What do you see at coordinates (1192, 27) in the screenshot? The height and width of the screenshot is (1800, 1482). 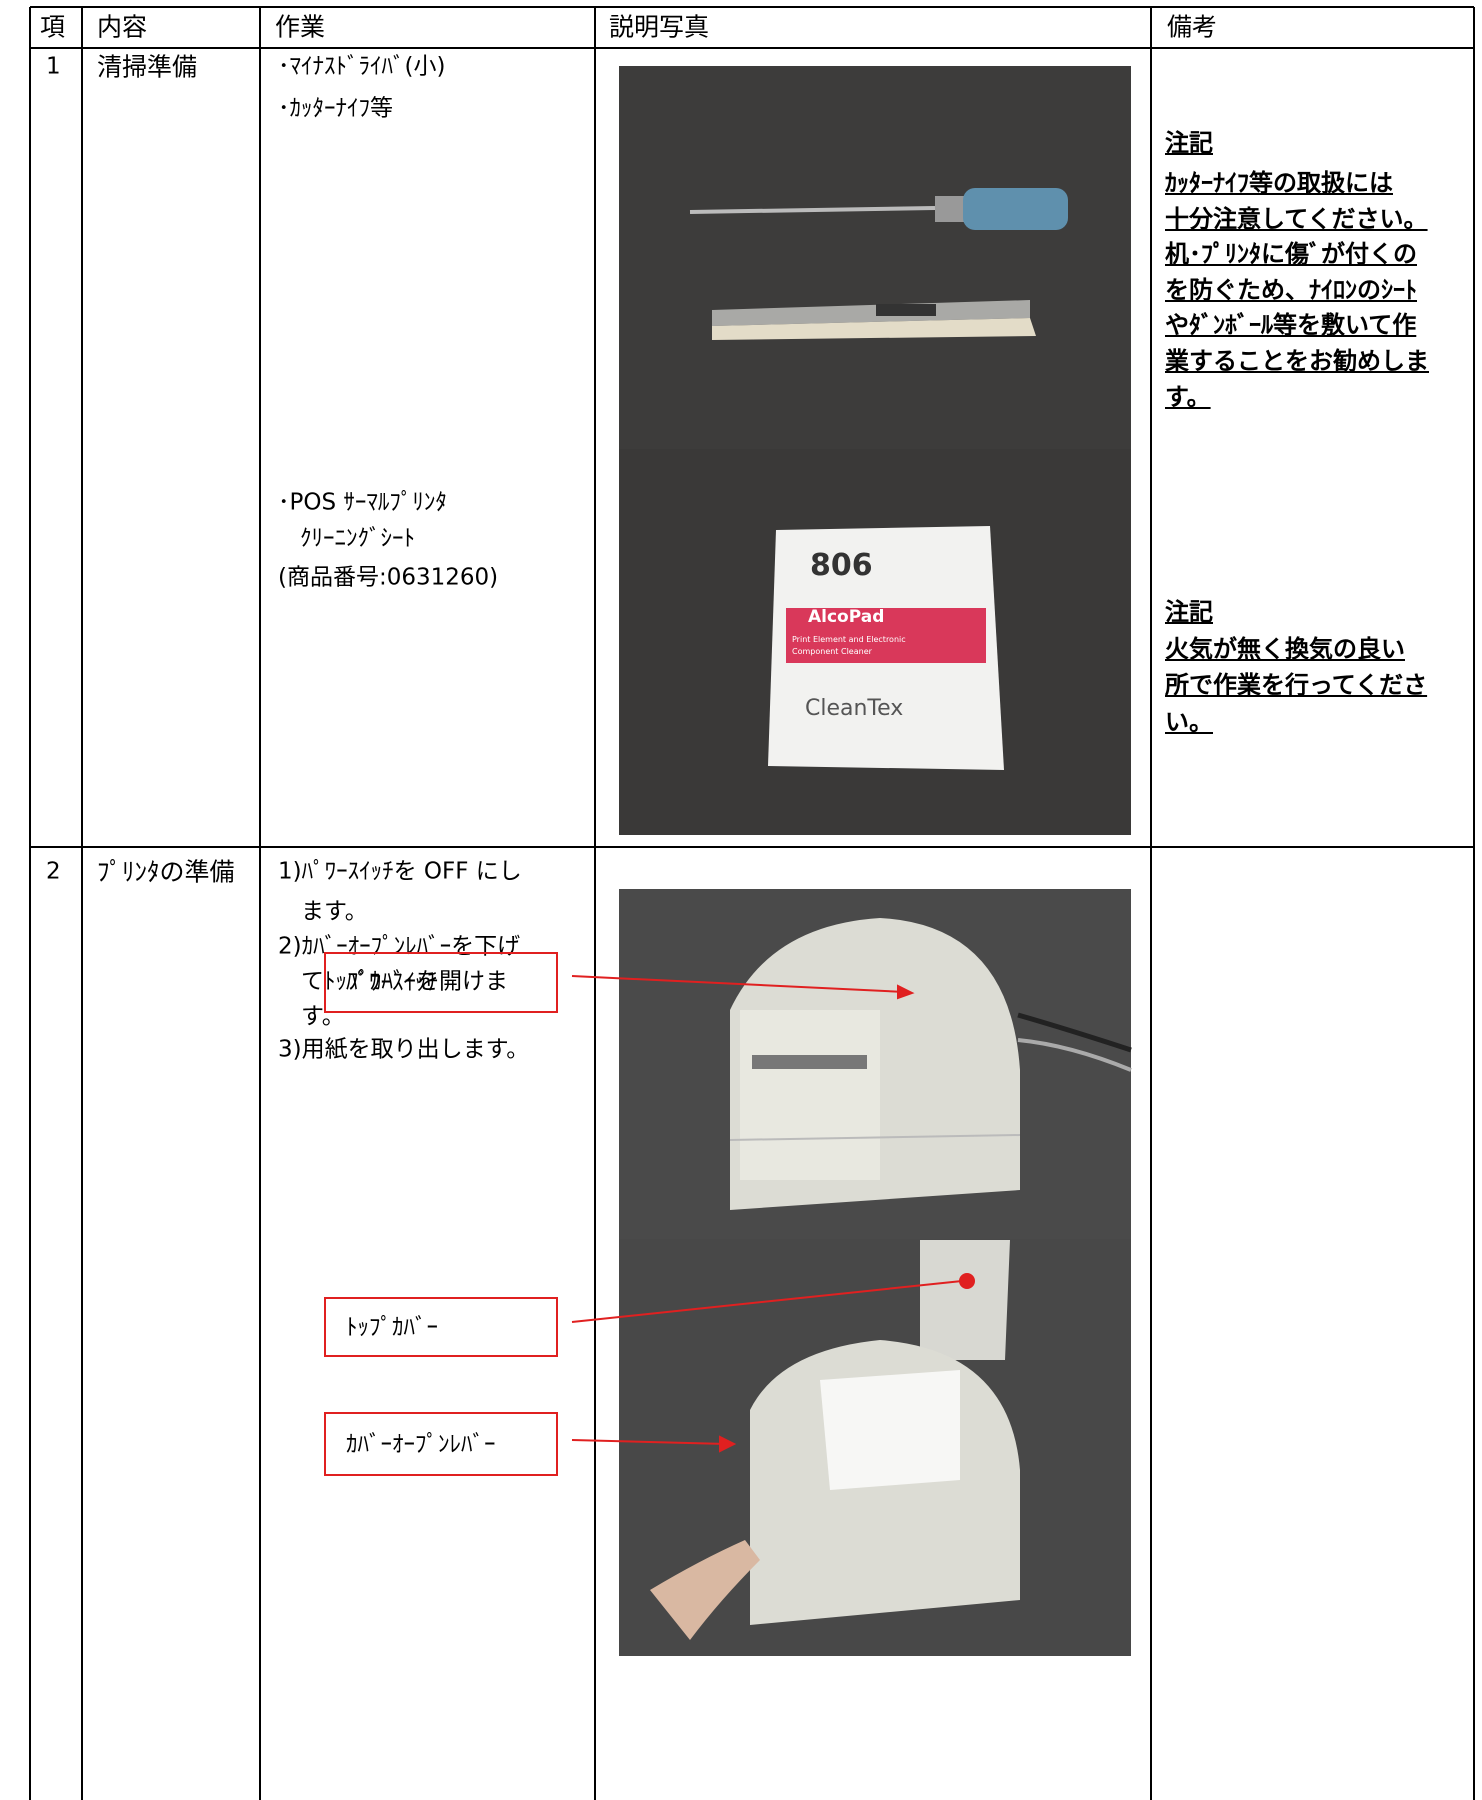 I see `header-cell: 備考` at bounding box center [1192, 27].